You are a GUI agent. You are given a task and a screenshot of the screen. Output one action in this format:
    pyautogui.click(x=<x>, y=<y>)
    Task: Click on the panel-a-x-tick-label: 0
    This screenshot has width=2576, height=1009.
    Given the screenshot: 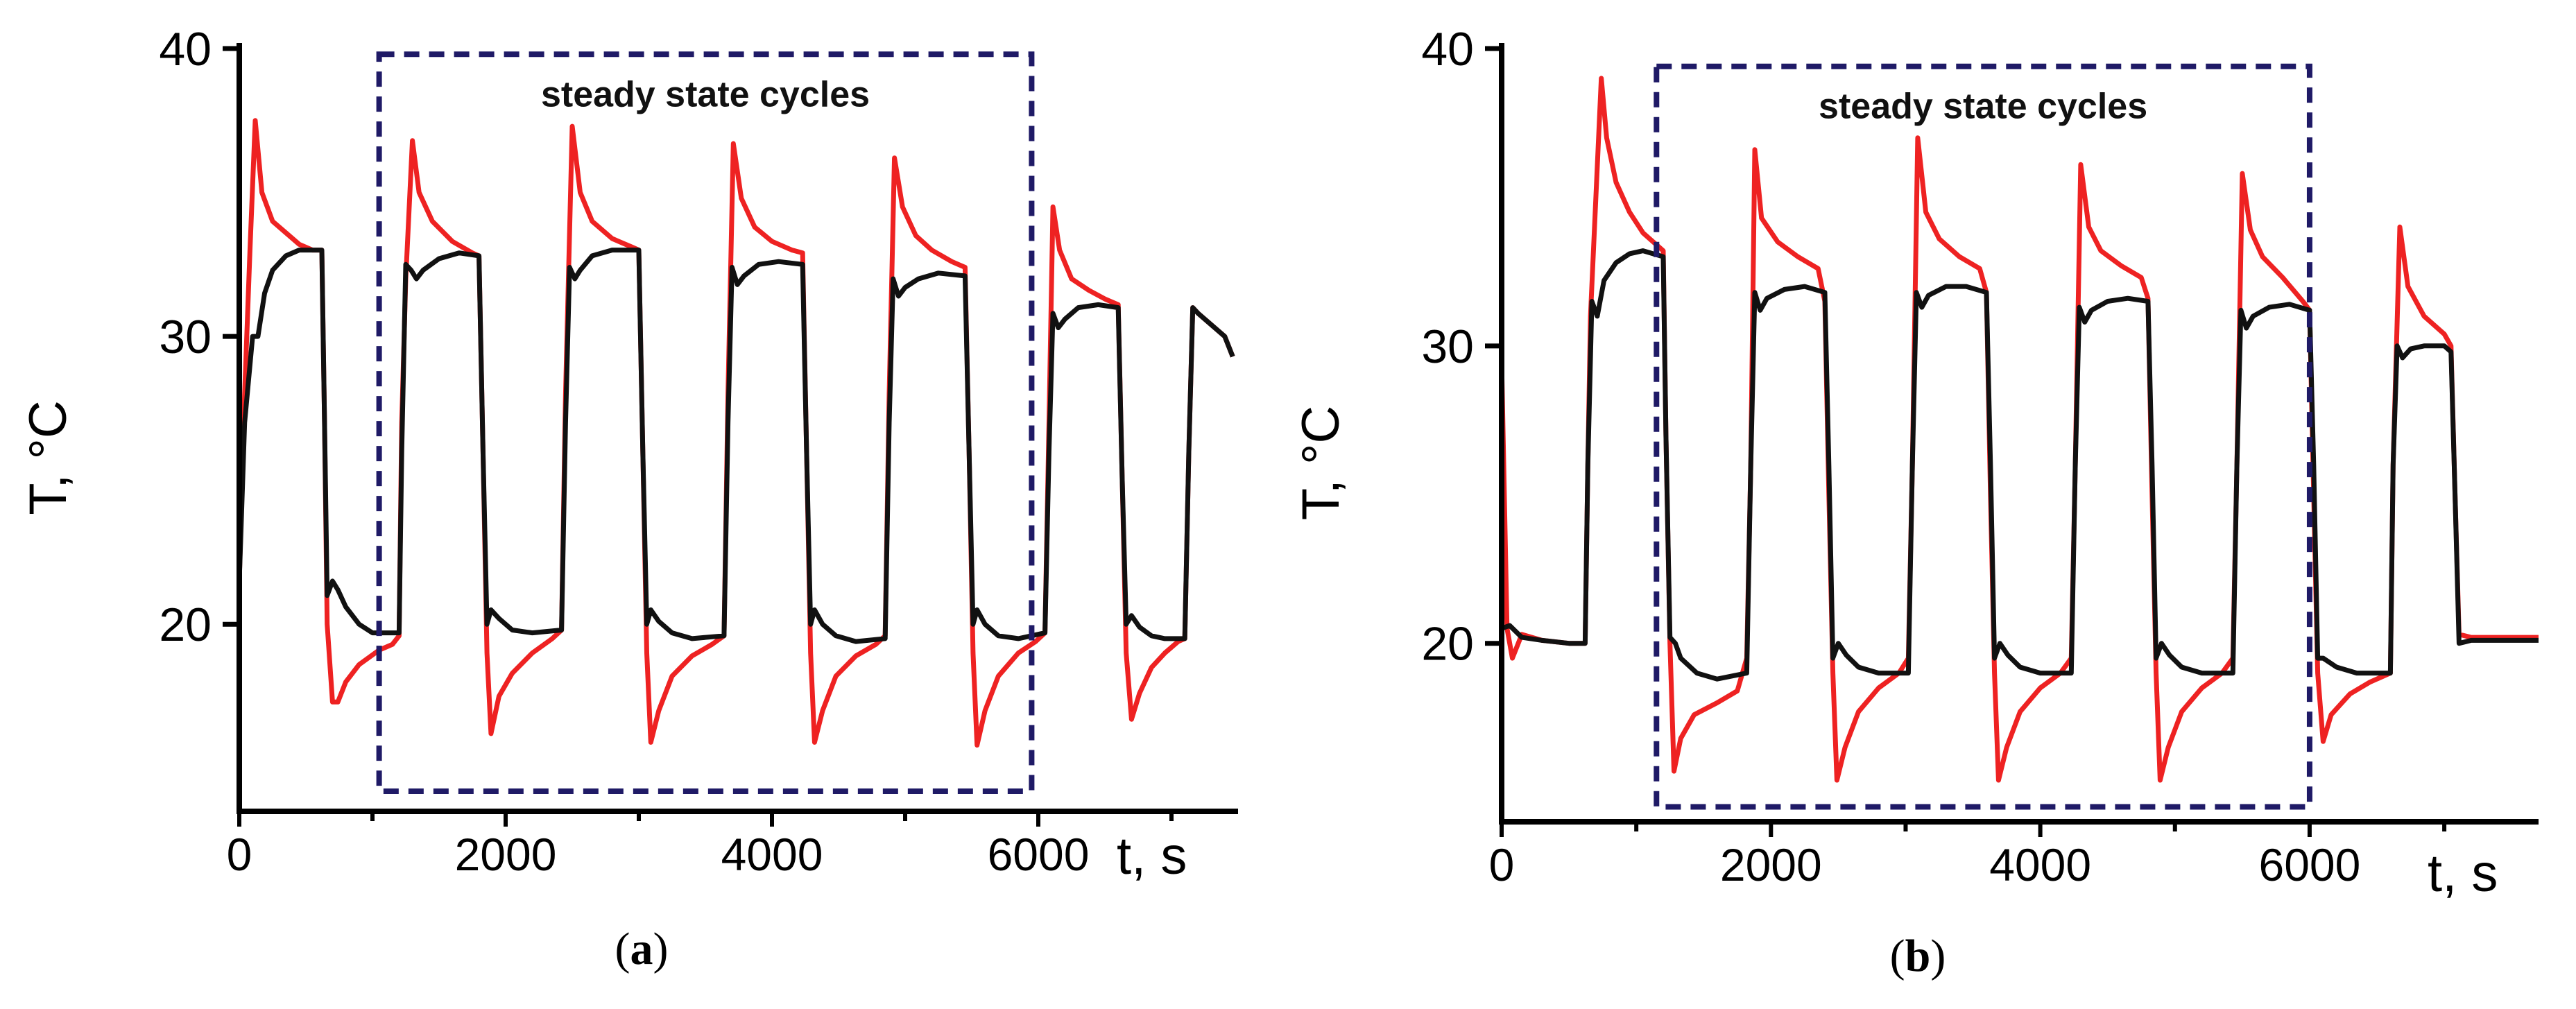 What is the action you would take?
    pyautogui.click(x=239, y=854)
    